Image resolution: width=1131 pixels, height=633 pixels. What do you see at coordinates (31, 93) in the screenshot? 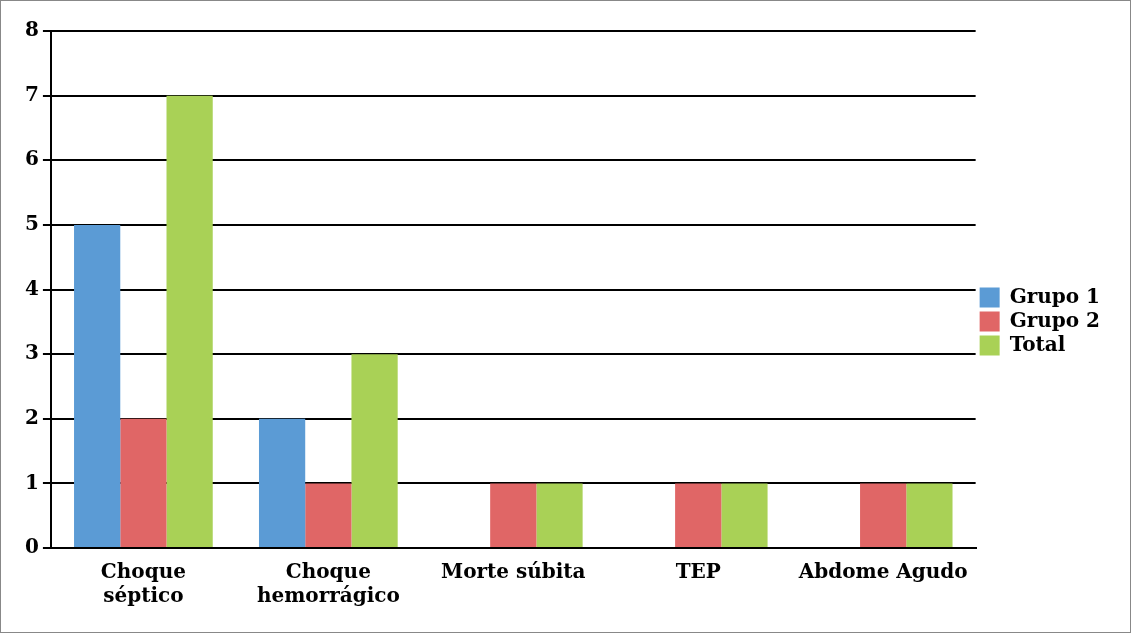
I see `y-tick-label: 7` at bounding box center [31, 93].